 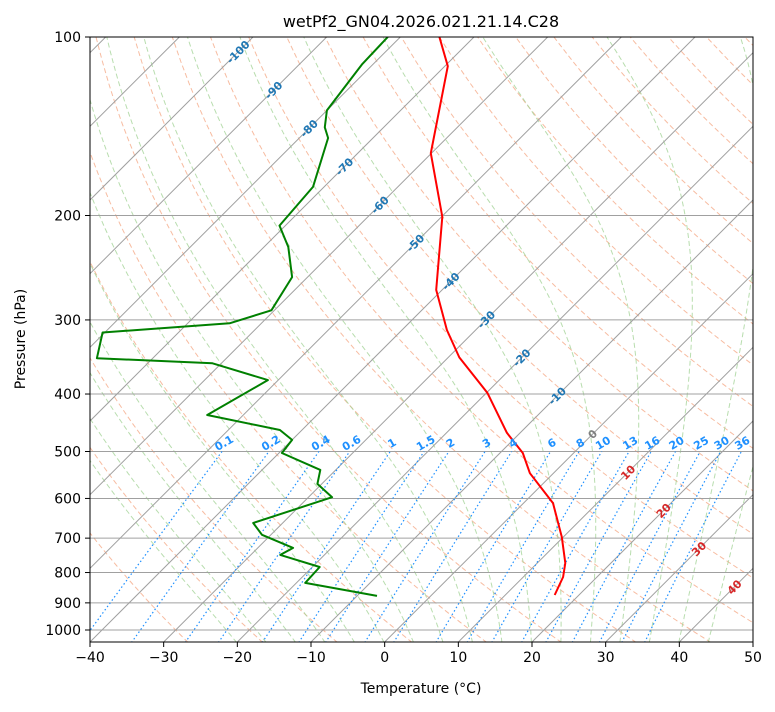 What do you see at coordinates (238, 52) in the screenshot?
I see `isotherm-label: -100` at bounding box center [238, 52].